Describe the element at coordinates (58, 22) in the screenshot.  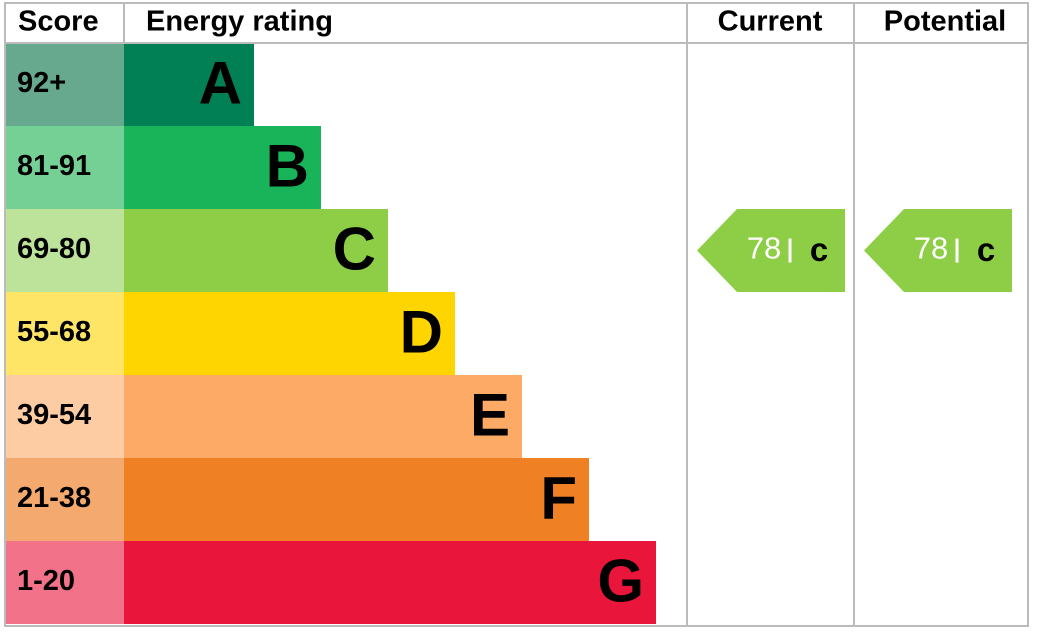
I see `header-score: Score` at that location.